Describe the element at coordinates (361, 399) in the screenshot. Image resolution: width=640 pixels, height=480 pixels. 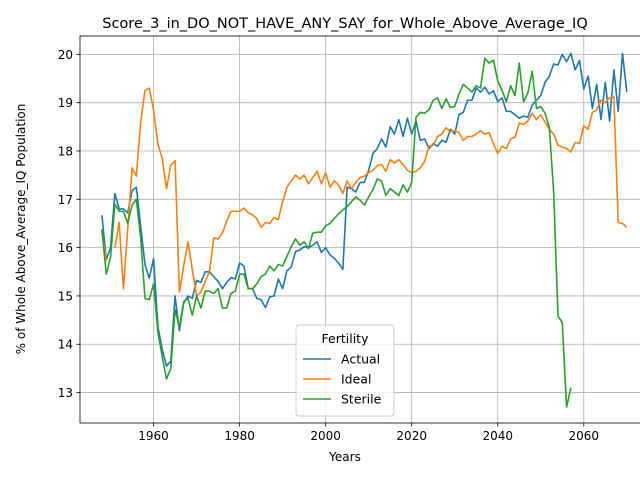
I see `legend-label-sterile: Sterile` at that location.